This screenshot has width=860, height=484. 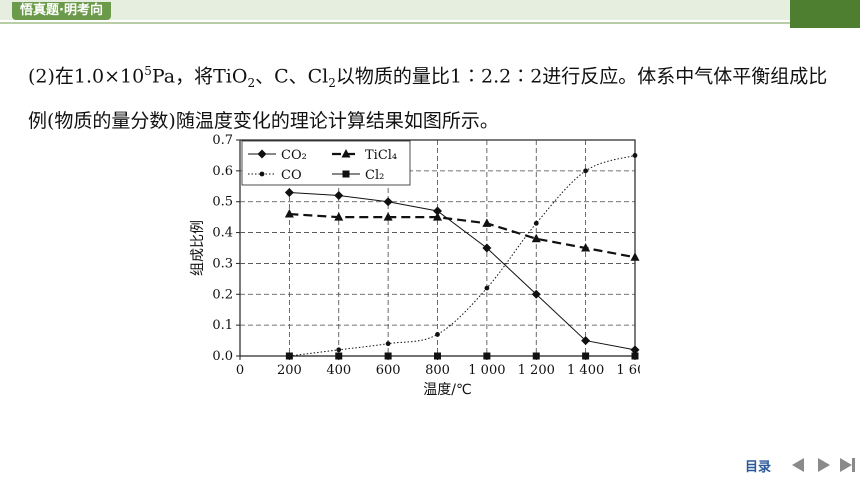 What do you see at coordinates (222, 263) in the screenshot?
I see `y-tick-label: 0.3` at bounding box center [222, 263].